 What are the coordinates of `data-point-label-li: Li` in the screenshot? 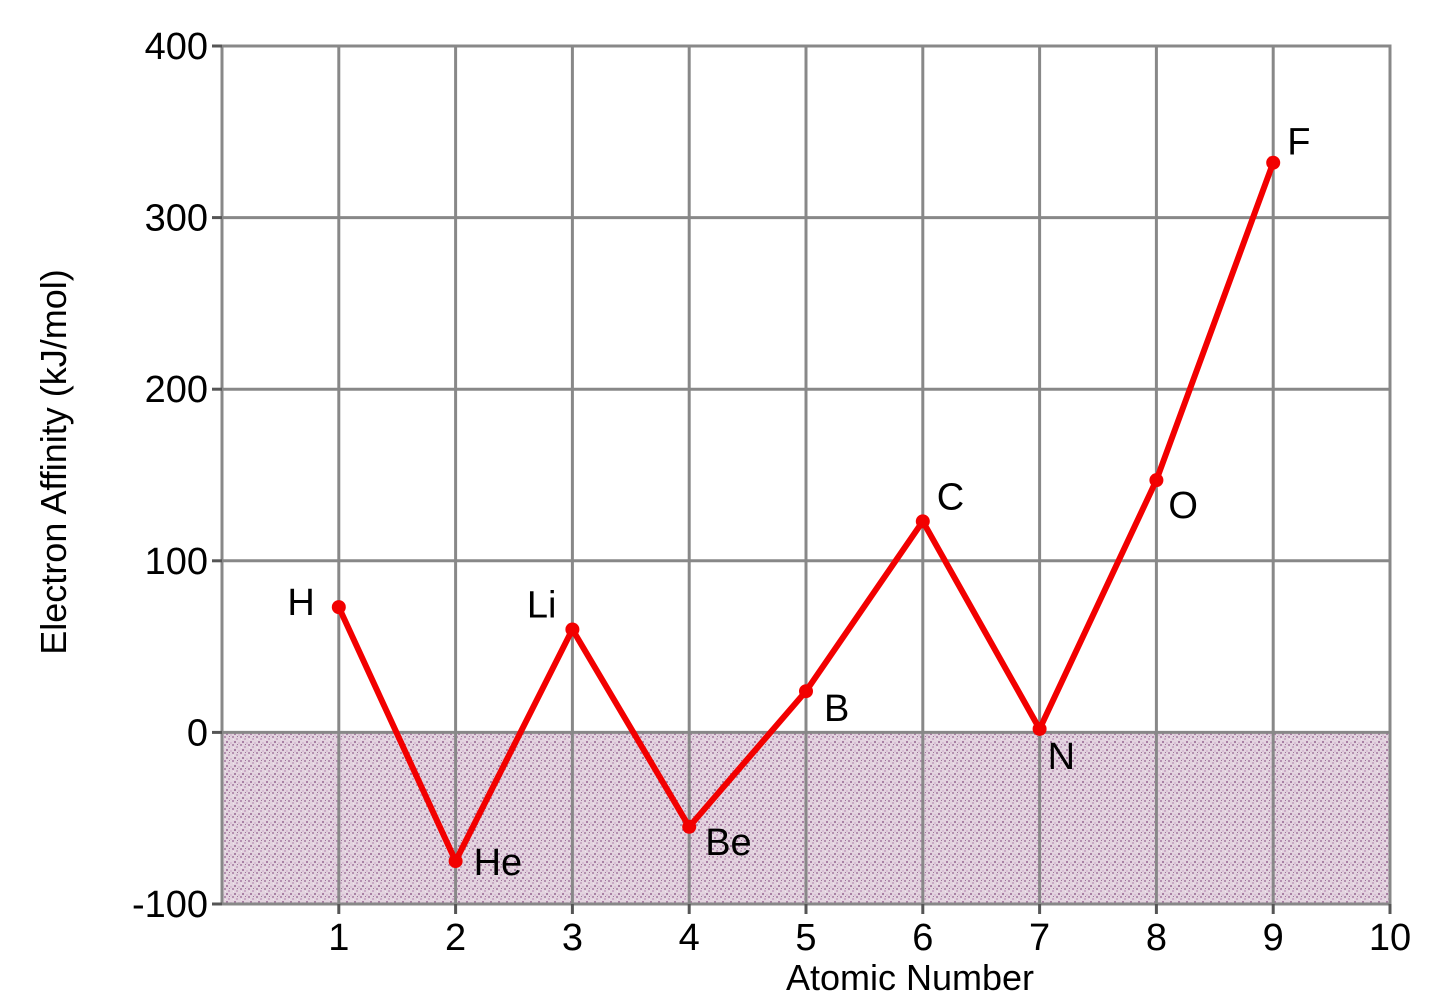 It's located at (542, 605).